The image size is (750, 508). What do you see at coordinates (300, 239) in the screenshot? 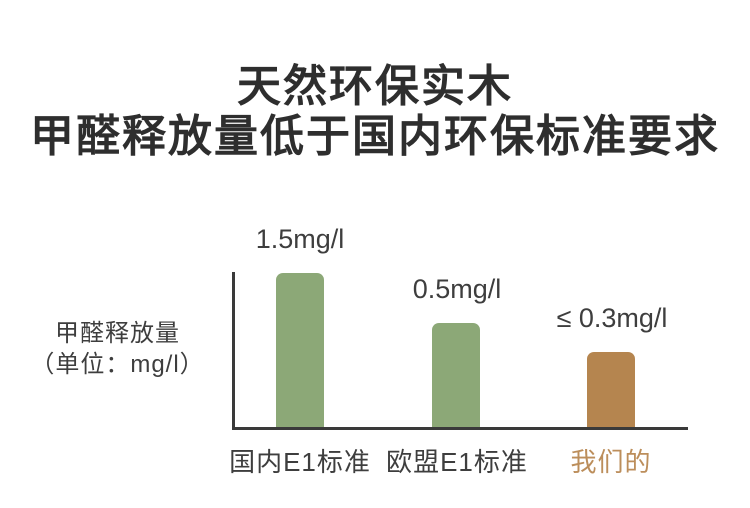
I see `bar-value-label-domestic: 1.5mg/l` at bounding box center [300, 239].